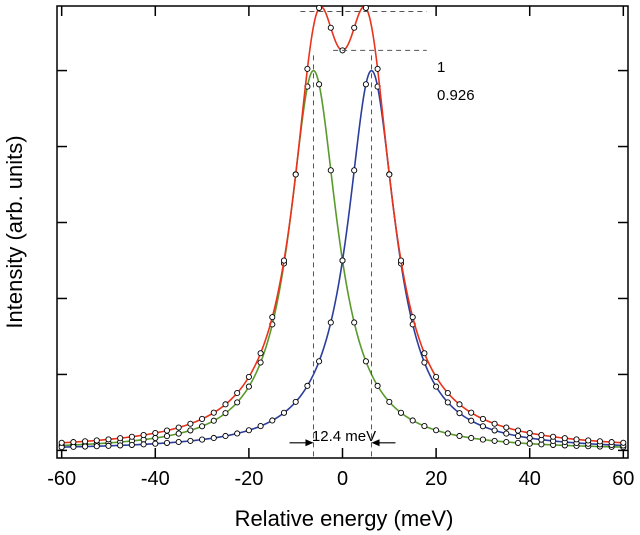 Image resolution: width=640 pixels, height=535 pixels. Describe the element at coordinates (344, 436) in the screenshot. I see `splitting-label: 12.4 meV` at that location.